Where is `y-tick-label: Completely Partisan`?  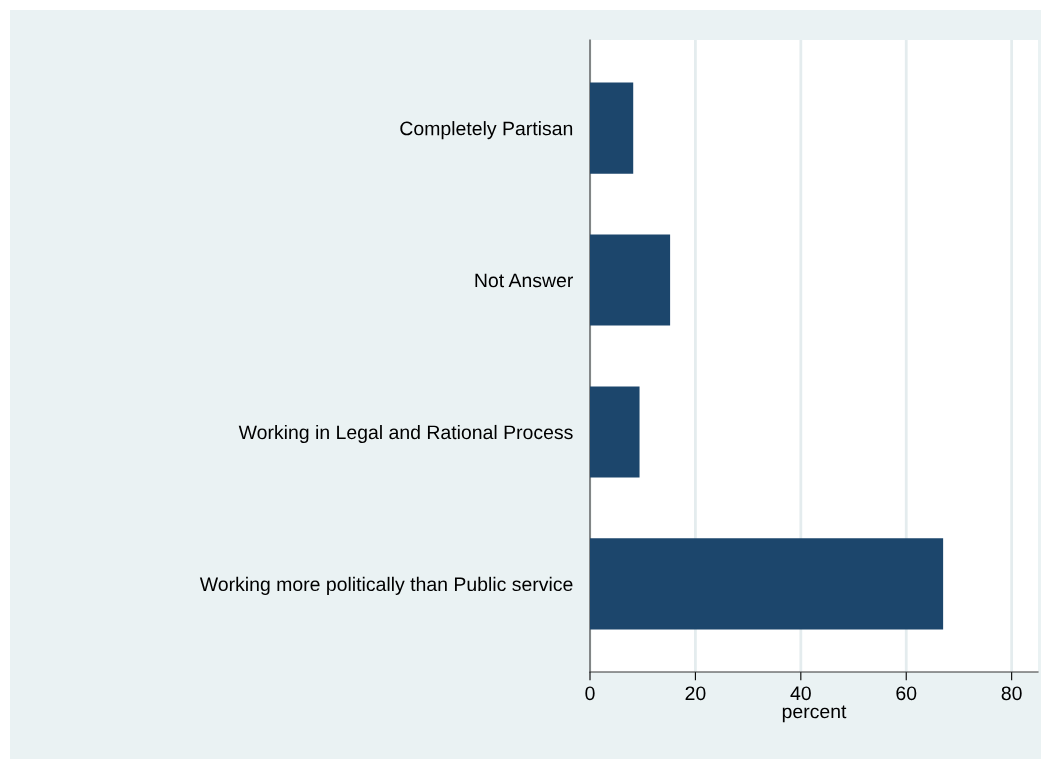 y-tick-label: Completely Partisan is located at coordinates (486, 130).